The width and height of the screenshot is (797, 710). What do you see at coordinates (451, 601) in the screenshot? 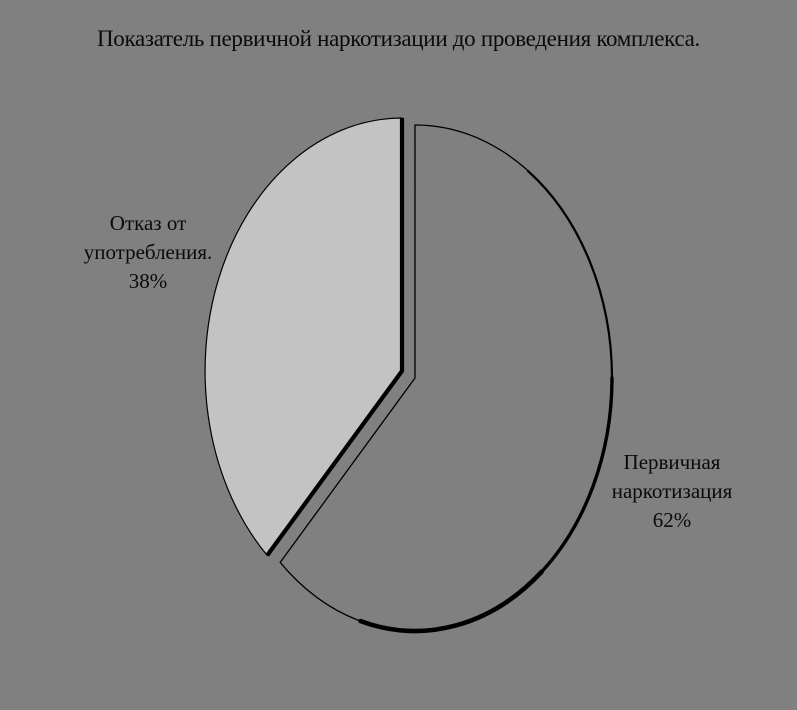
I see `pie-slice-primary-arc-thickest` at bounding box center [451, 601].